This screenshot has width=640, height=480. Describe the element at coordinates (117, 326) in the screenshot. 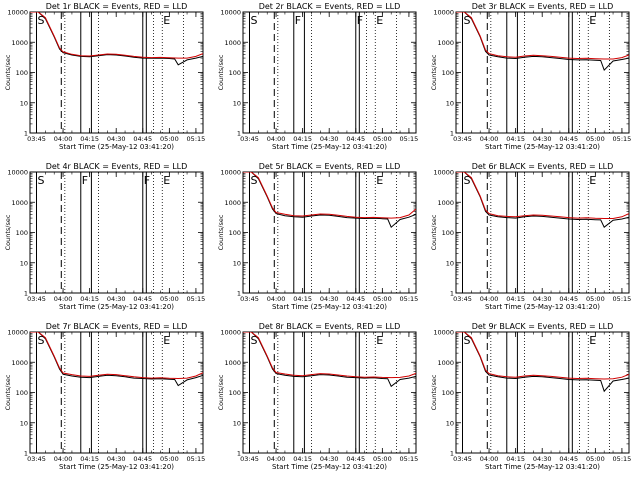

I see `panel-title: Det 7r BLACK = Events, RED = LLD` at that location.